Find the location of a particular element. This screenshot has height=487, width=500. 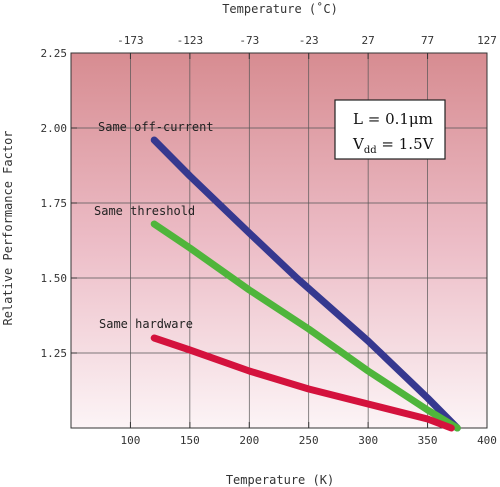

y-tick-label: 2.00 is located at coordinates (54, 128).